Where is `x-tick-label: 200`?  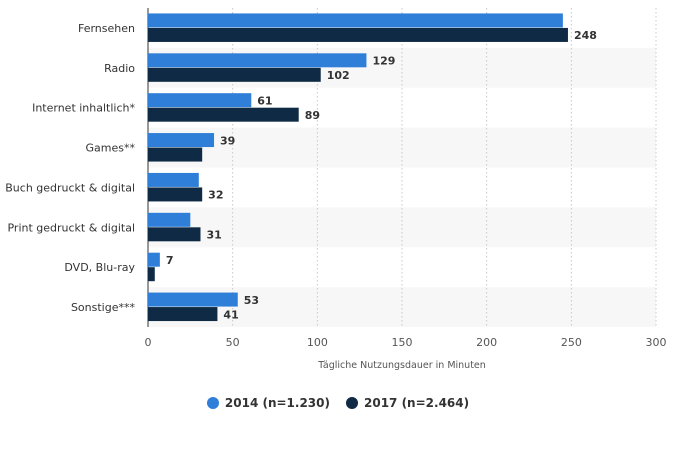 x-tick-label: 200 is located at coordinates (486, 342).